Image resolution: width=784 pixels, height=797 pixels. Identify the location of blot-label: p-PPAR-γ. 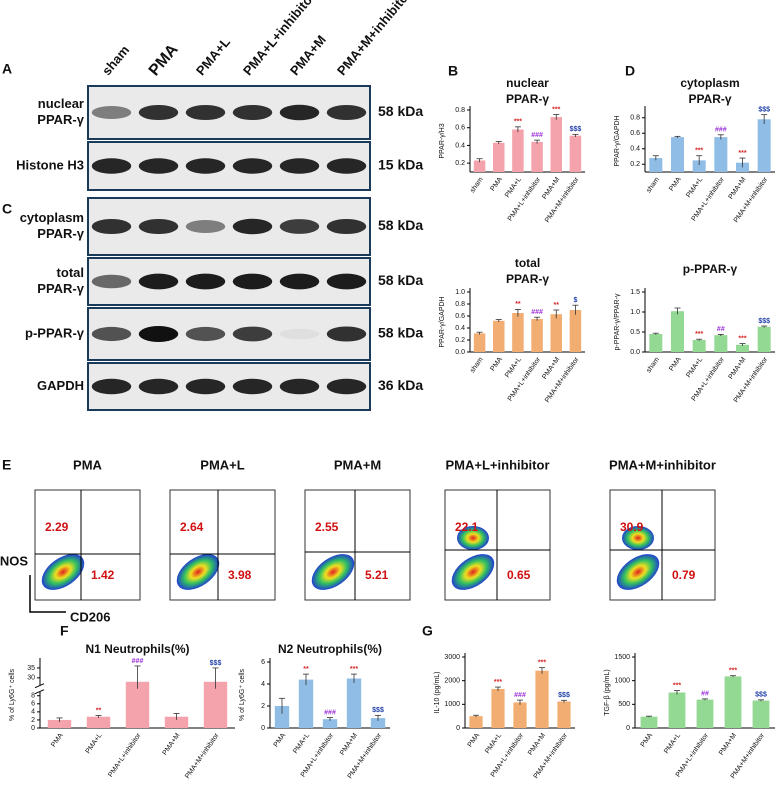
(55, 332).